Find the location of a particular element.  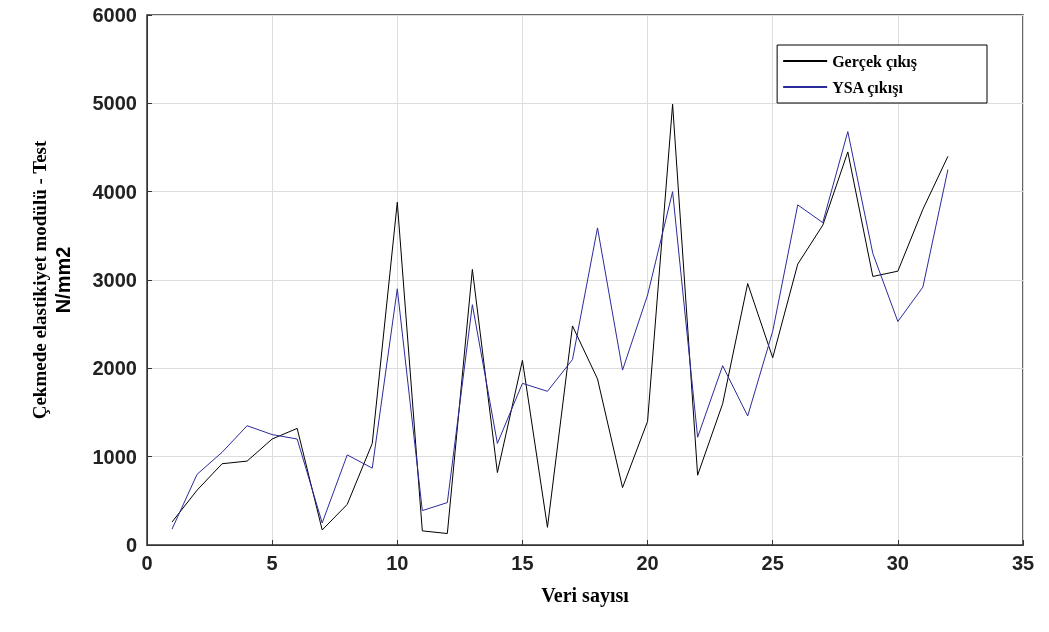

y-tick-label: 2000 is located at coordinates (114, 368).